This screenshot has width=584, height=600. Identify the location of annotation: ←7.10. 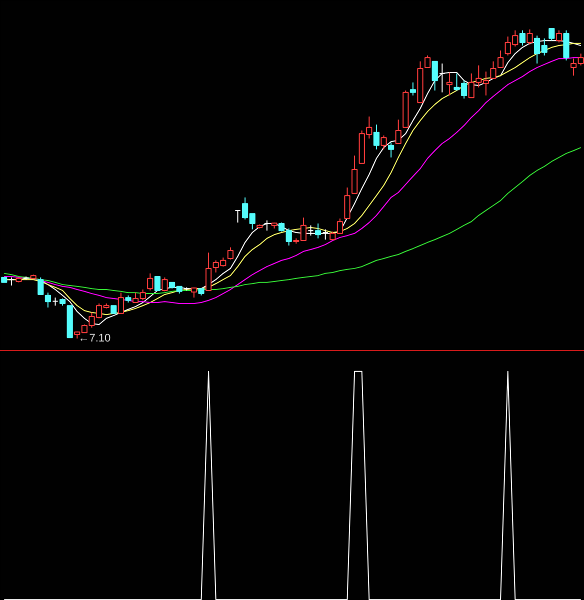
(94, 338).